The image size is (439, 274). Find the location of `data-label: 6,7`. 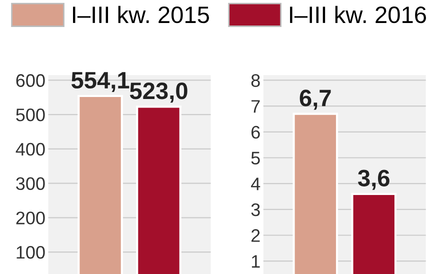

data-label: 6,7 is located at coordinates (315, 100).